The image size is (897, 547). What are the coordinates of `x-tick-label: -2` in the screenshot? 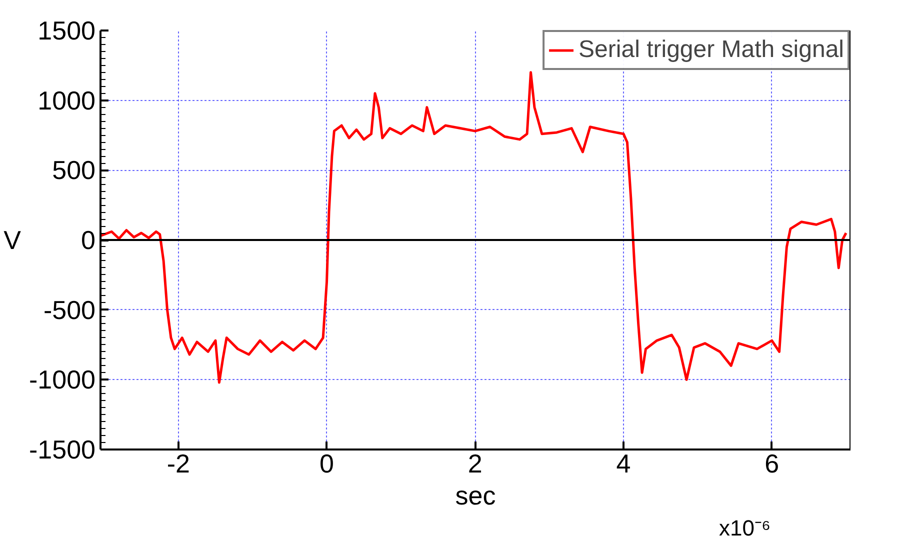 It's located at (178, 463).